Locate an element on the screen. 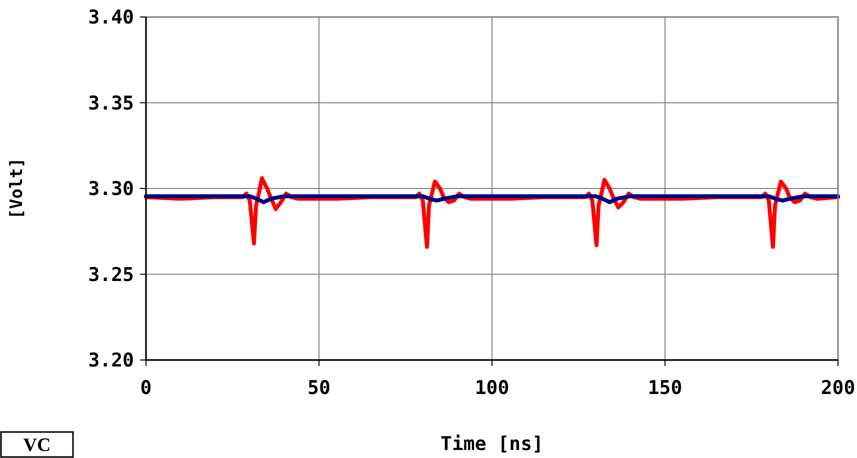 The image size is (857, 458). y-tick-label: 3.25 is located at coordinates (111, 275).